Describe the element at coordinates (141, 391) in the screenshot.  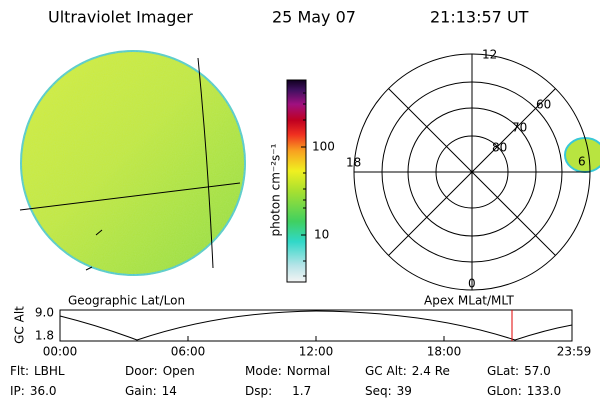
I see `status-label: Gain:` at that location.